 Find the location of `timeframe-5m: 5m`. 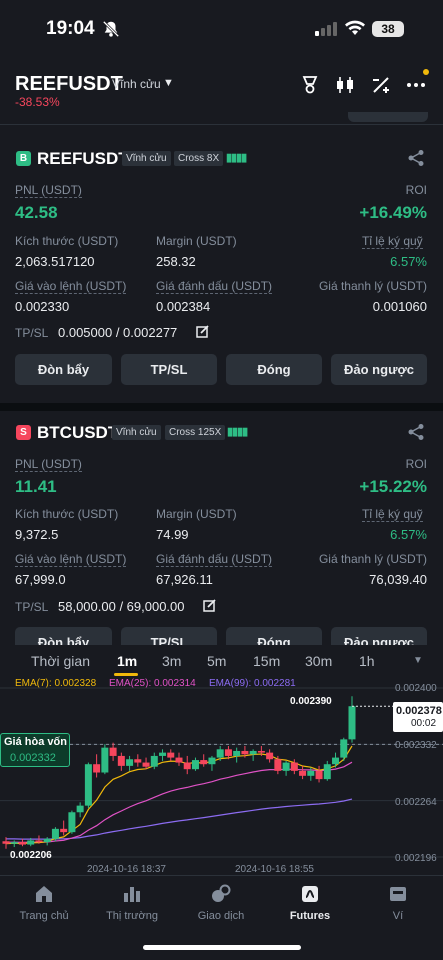

timeframe-5m: 5m is located at coordinates (217, 661).